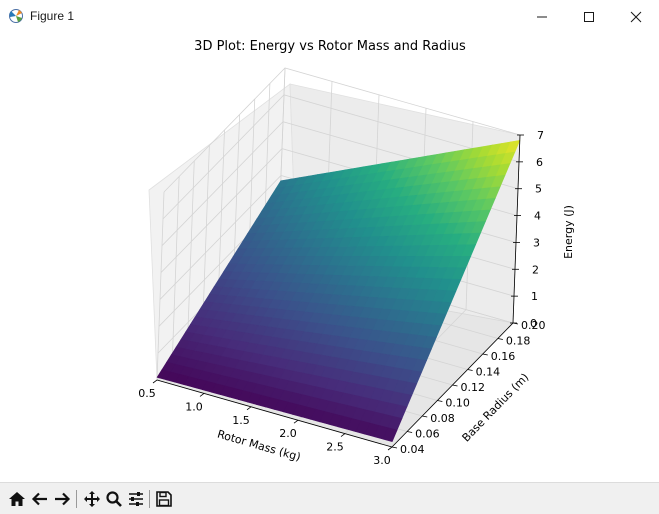  What do you see at coordinates (539, 162) in the screenshot?
I see `z-tick-label: 6` at bounding box center [539, 162].